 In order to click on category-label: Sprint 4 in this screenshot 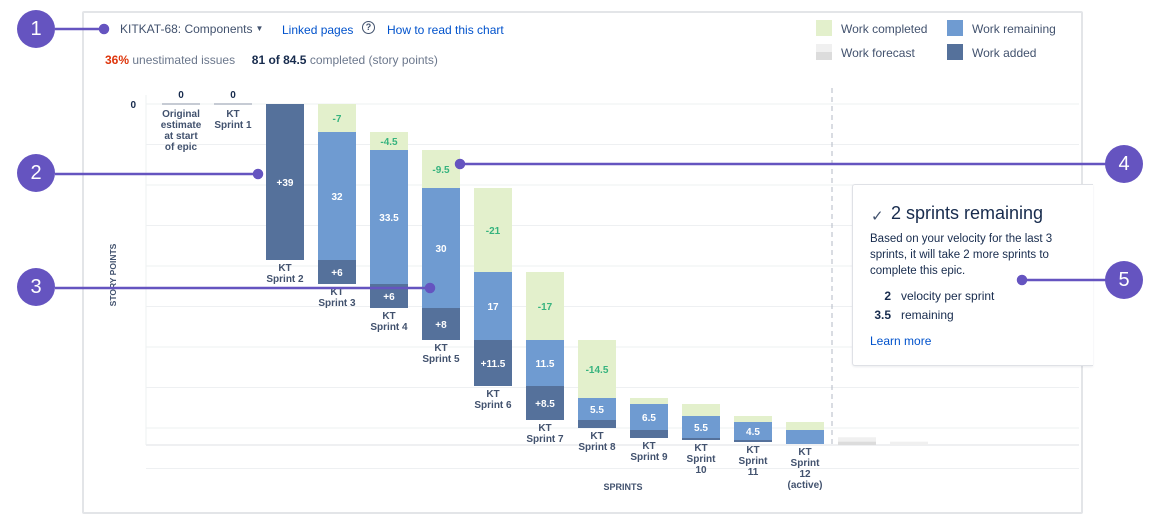, I will do `click(389, 327)`.